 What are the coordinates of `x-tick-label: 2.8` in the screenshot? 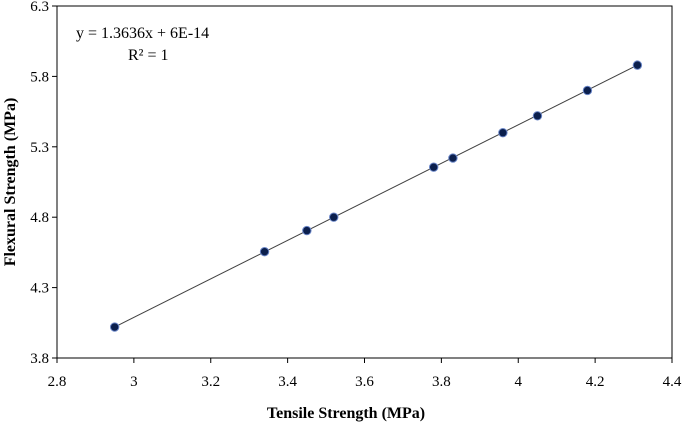 It's located at (57, 382).